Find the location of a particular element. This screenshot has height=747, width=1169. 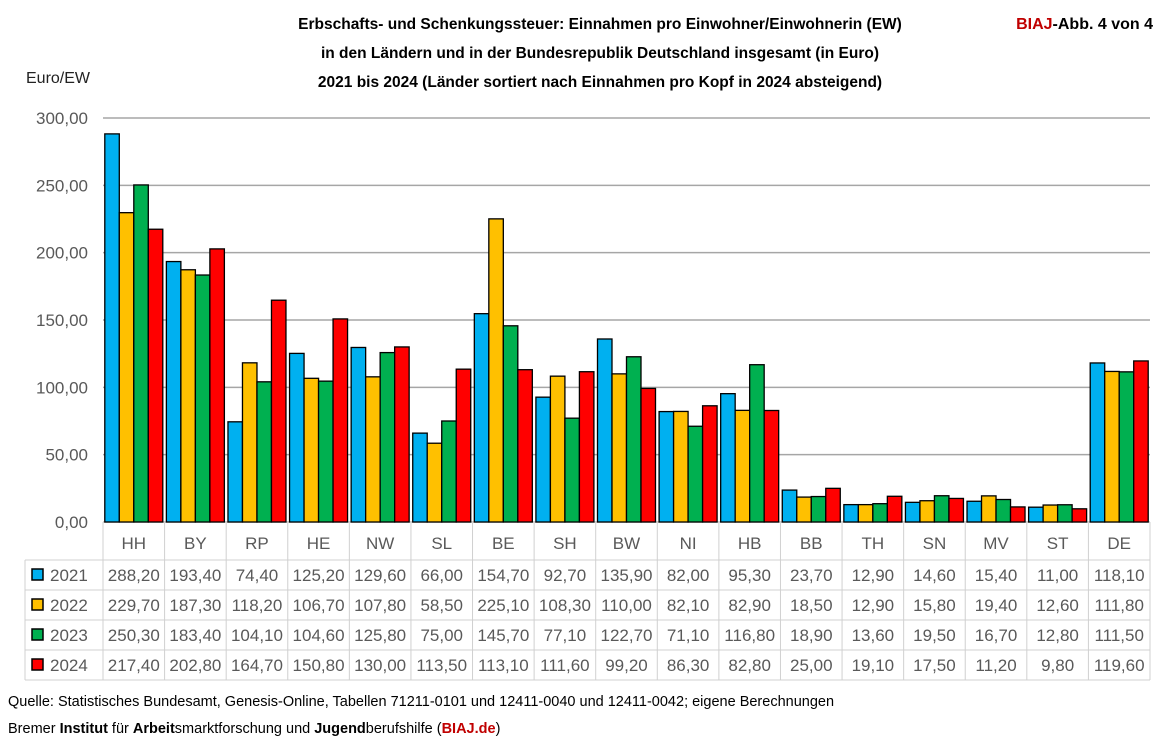

bar-2024-BY is located at coordinates (217, 385).